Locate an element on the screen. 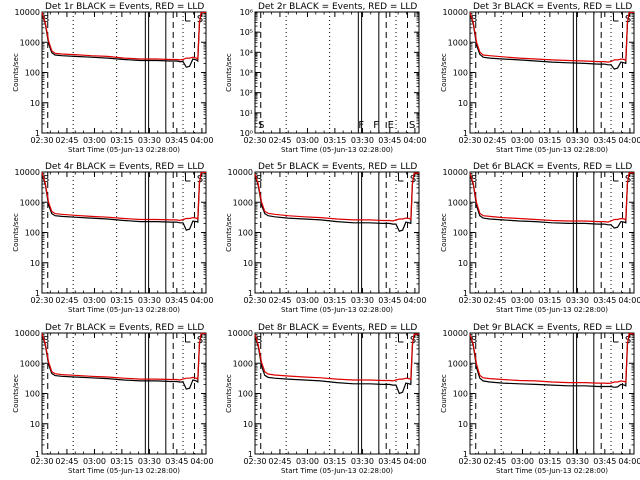 The image size is (640, 480). panel-title: Det 7r BLACK = Events, RED = LLD is located at coordinates (124, 328).